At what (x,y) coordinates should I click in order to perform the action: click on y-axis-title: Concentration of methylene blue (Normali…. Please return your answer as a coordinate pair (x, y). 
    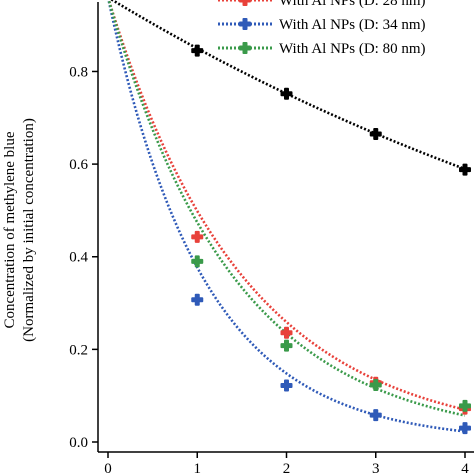
    Looking at the image, I should click on (19, 230).